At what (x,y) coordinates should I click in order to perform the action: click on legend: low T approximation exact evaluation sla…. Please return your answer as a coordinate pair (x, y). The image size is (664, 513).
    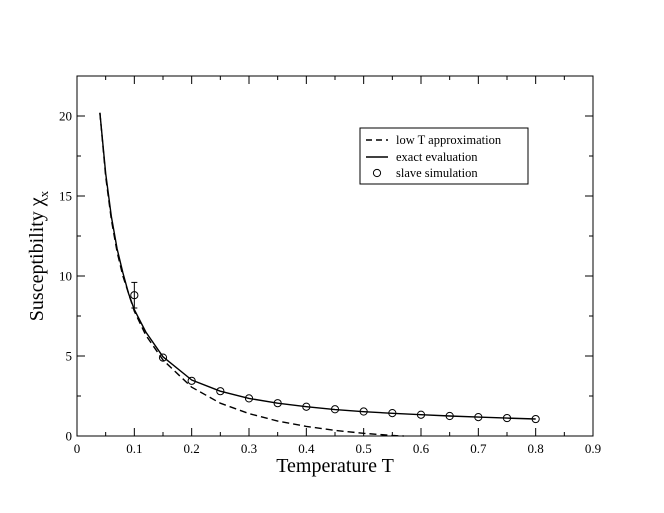
    Looking at the image, I should click on (444, 156).